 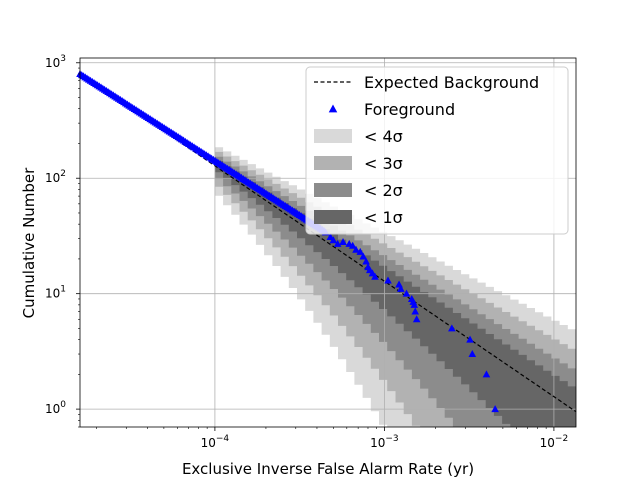 What do you see at coordinates (451, 82) in the screenshot?
I see `legend-label: Expected Background` at bounding box center [451, 82].